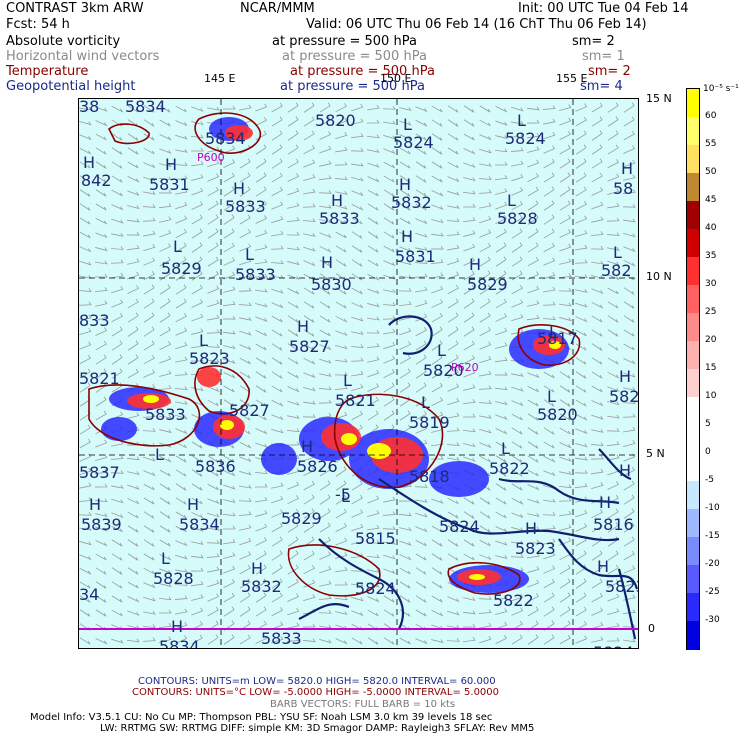  What do you see at coordinates (693, 579) in the screenshot?
I see `colorbar-segment` at bounding box center [693, 579].